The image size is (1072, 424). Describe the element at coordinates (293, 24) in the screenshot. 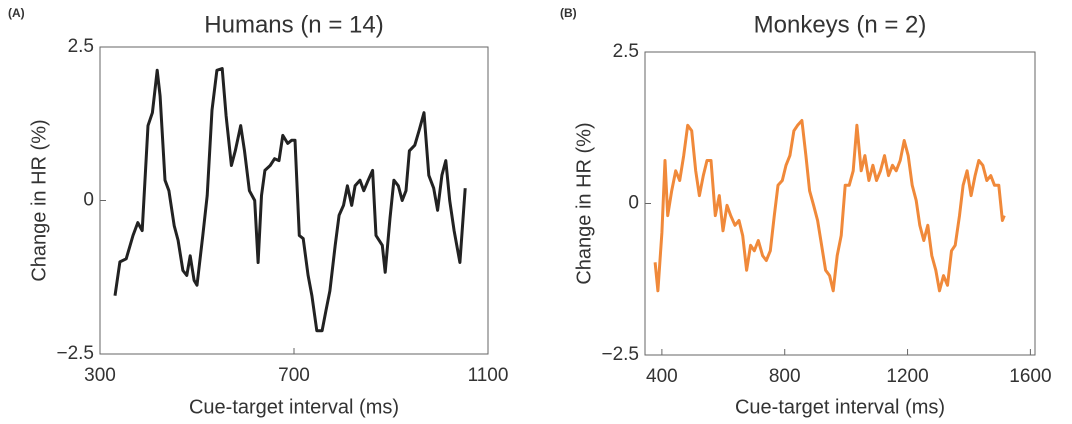

I see `chart-title: Humans (n = 14)` at that location.